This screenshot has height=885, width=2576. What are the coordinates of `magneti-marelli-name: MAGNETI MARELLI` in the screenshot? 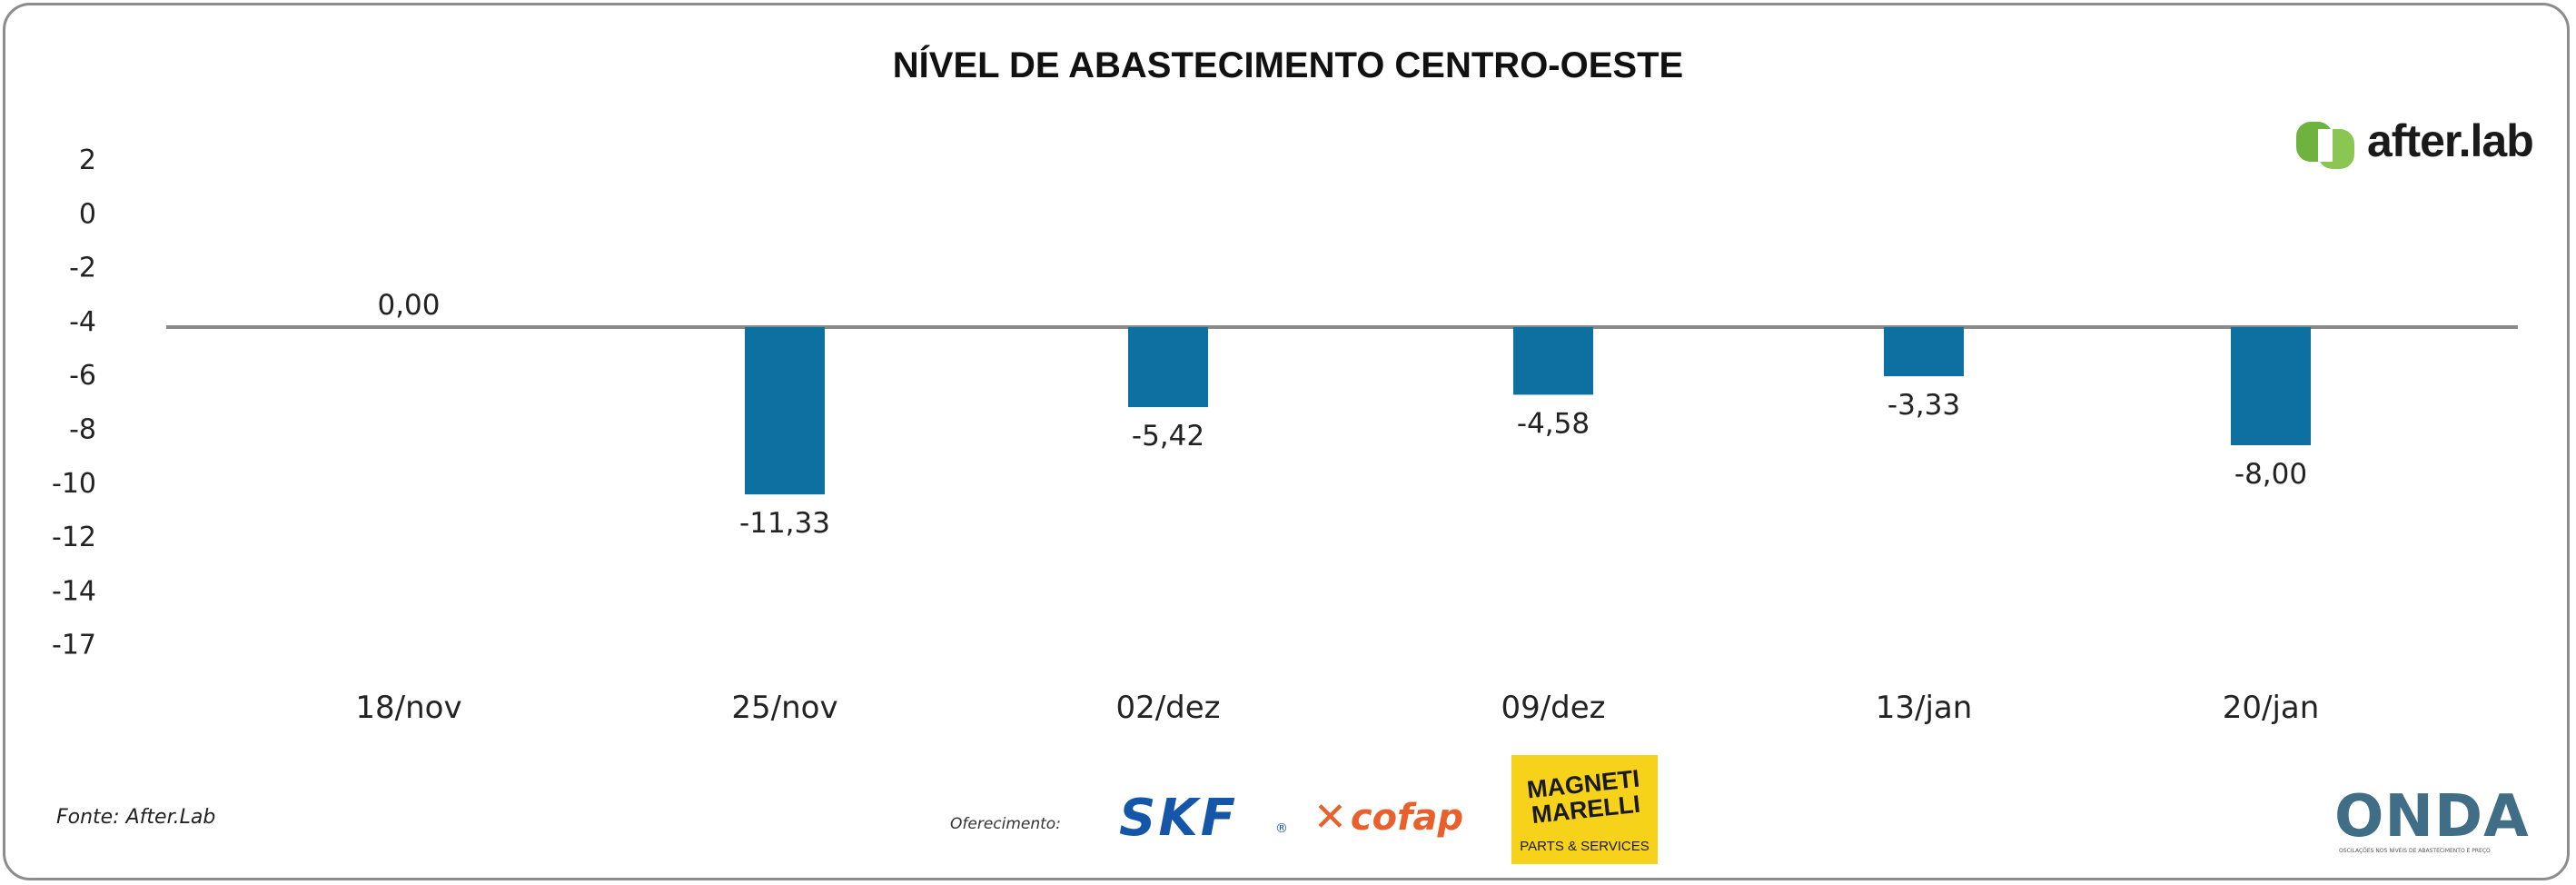 It's located at (1583, 797).